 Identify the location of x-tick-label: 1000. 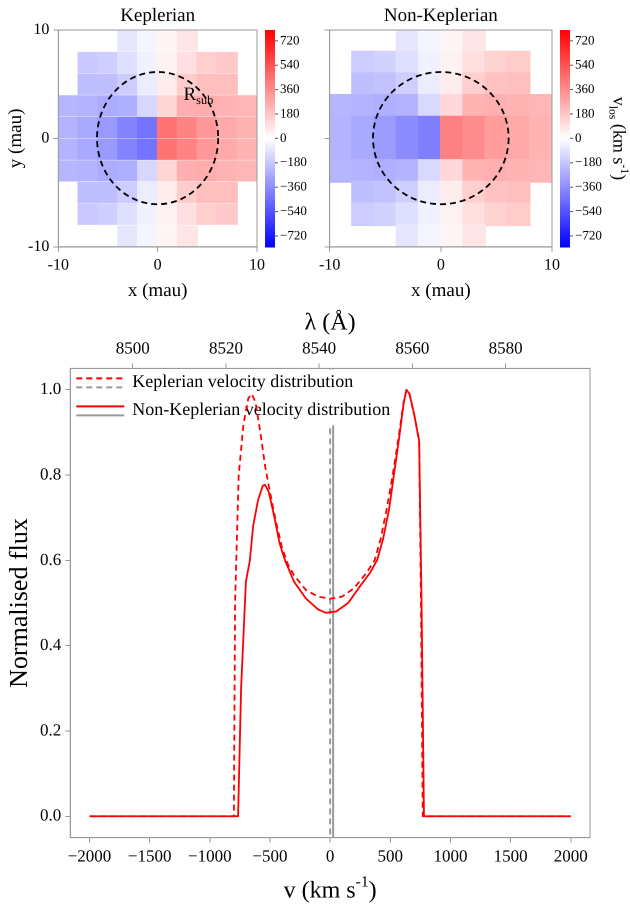
(450, 856).